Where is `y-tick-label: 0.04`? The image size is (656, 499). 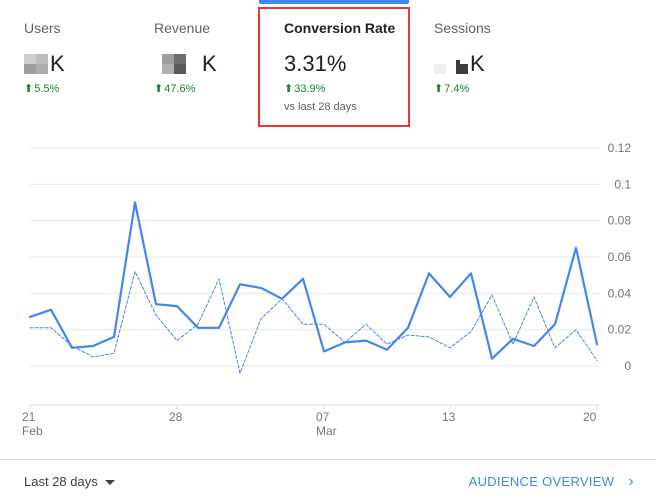
y-tick-label: 0.04 is located at coordinates (620, 293).